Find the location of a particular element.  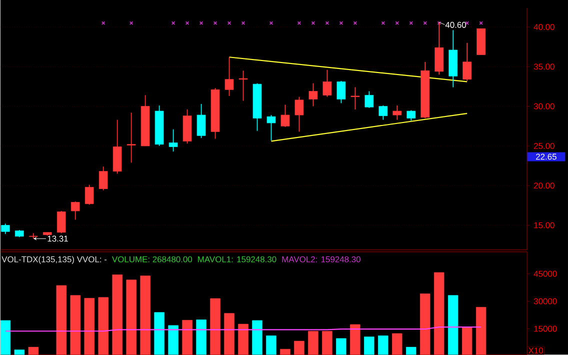

y-tick-label: 45000 is located at coordinates (545, 273).